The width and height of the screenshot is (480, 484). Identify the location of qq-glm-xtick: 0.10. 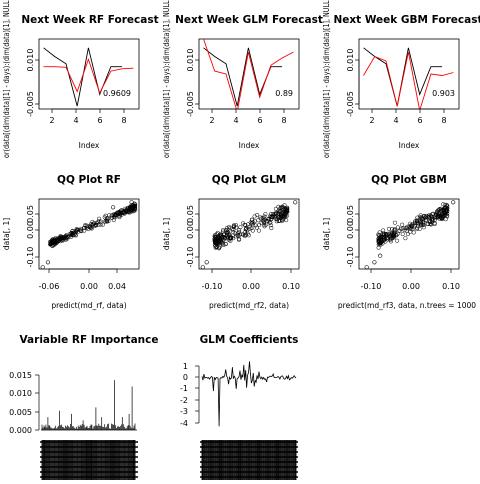
(291, 286).